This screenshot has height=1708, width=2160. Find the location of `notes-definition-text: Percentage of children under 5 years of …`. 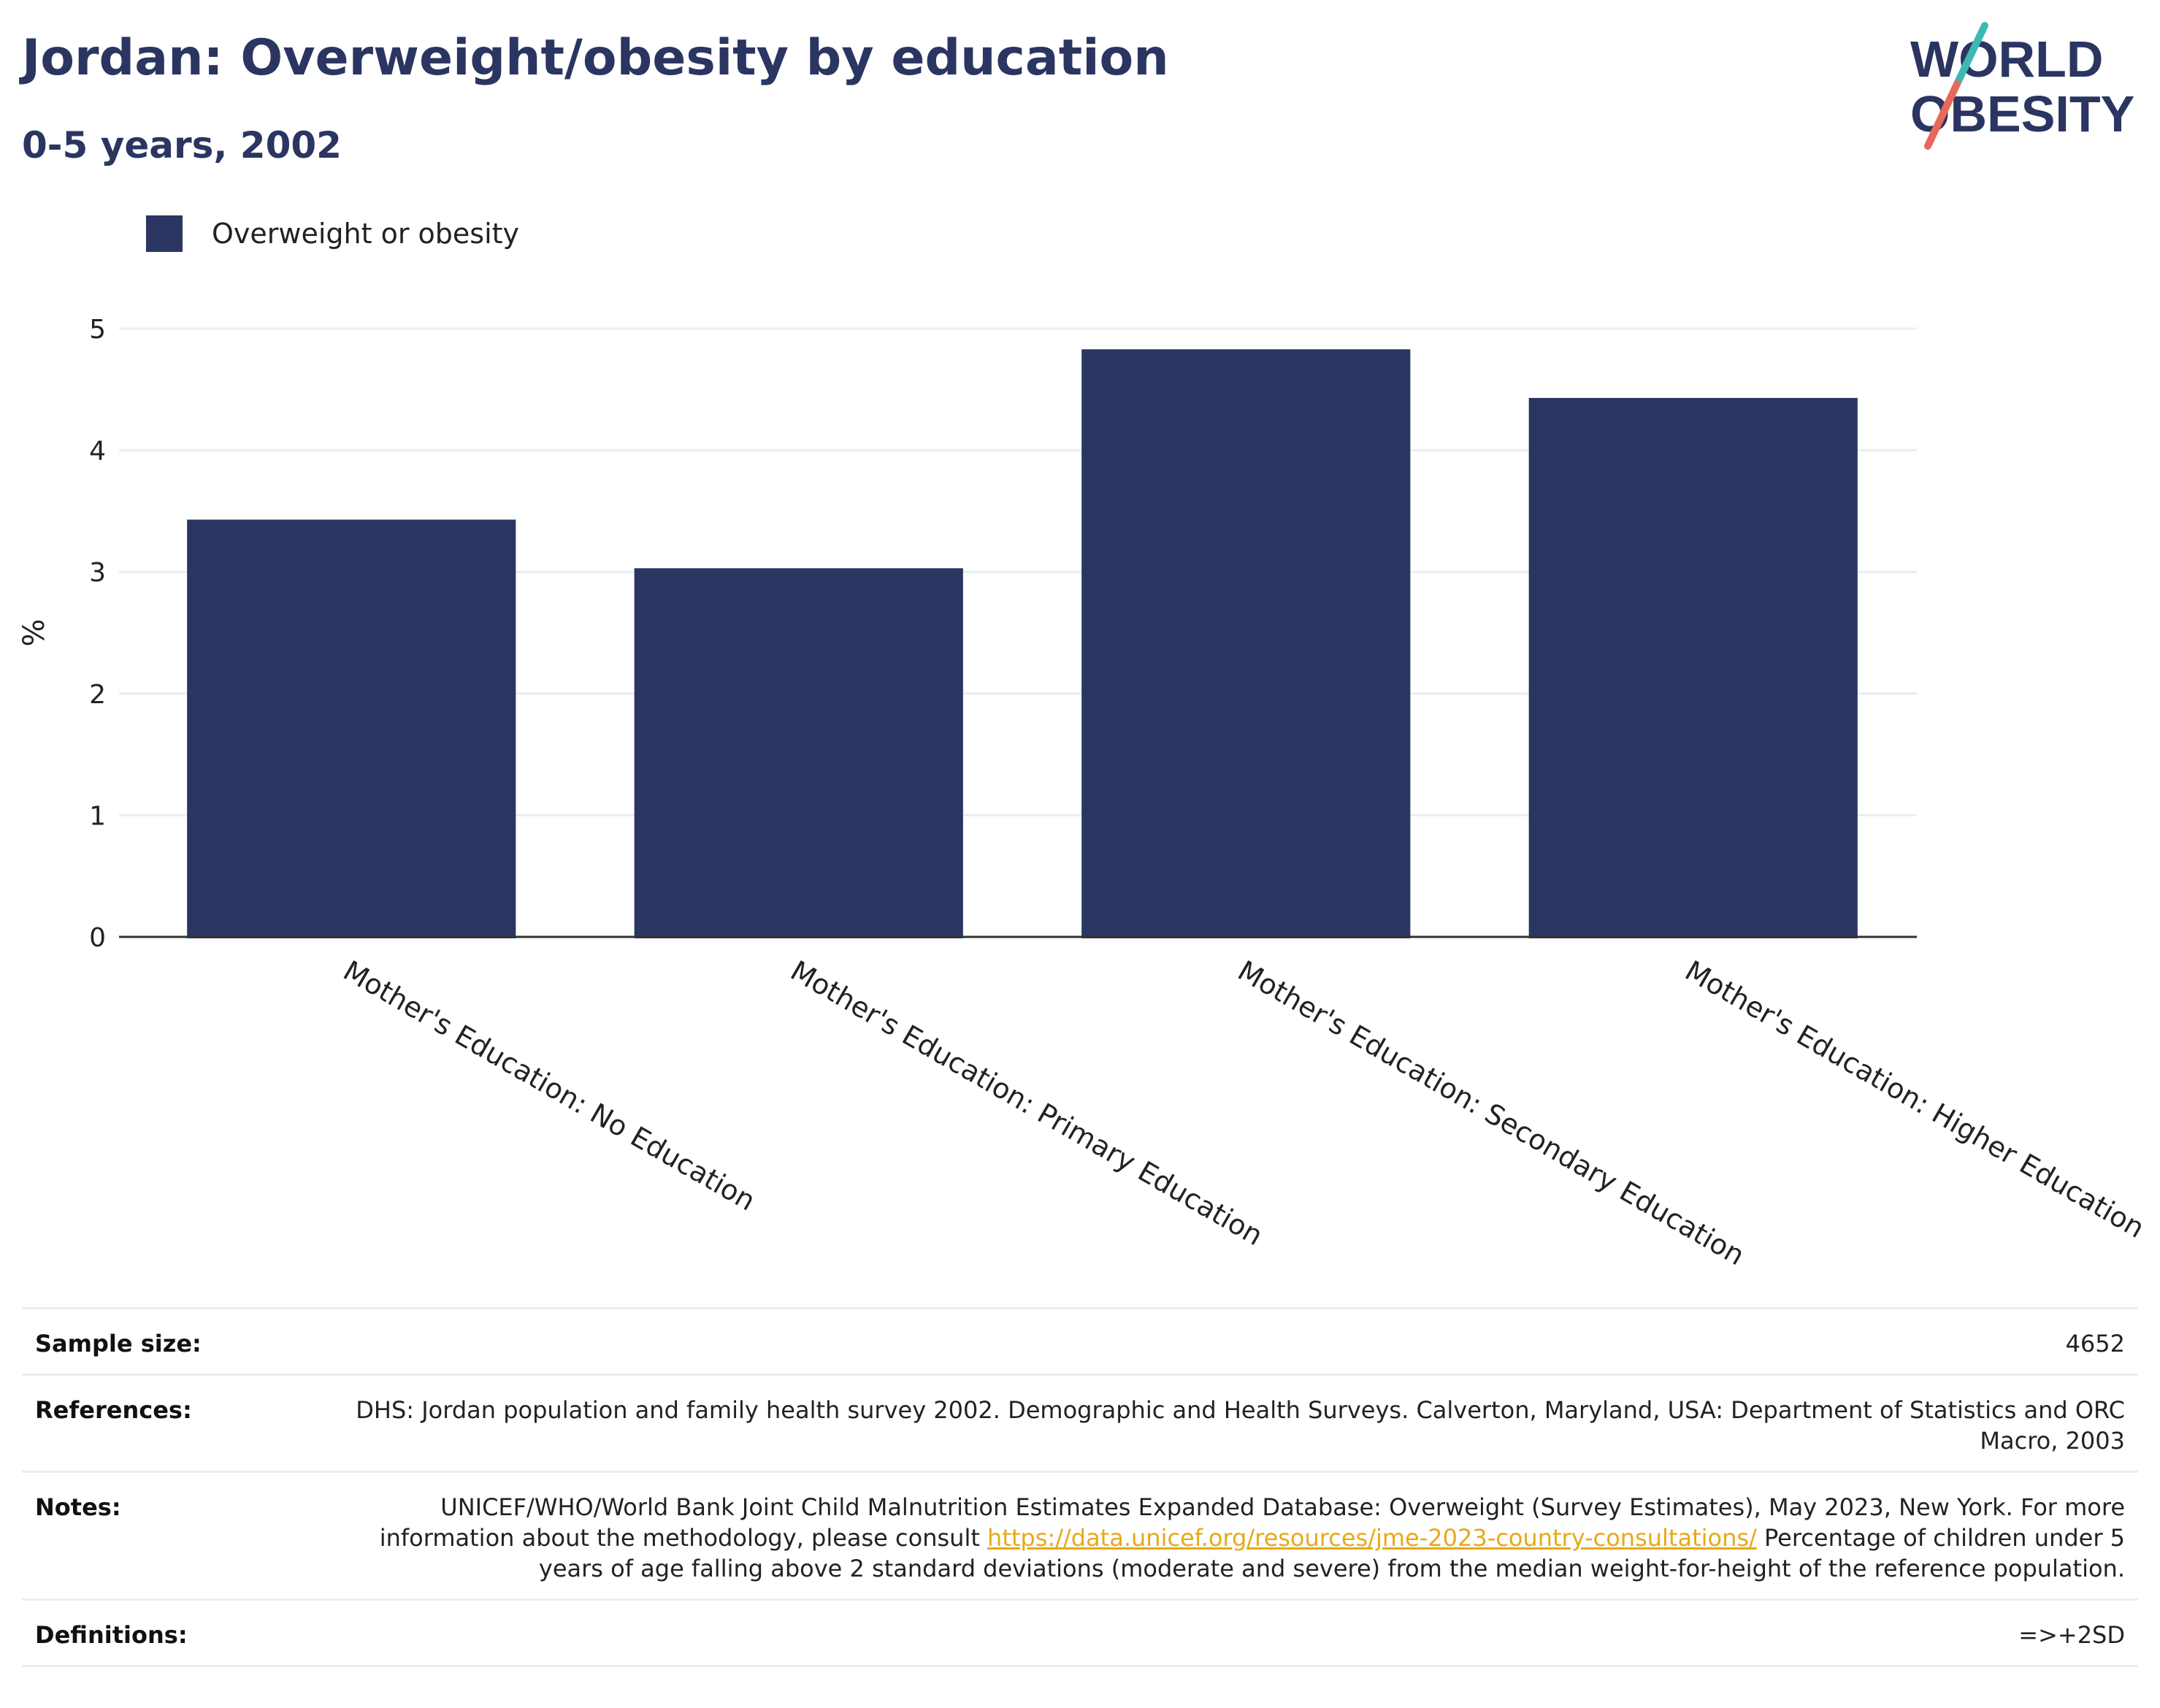

notes-definition-text: Percentage of children under 5 years of … is located at coordinates (1331, 1553).